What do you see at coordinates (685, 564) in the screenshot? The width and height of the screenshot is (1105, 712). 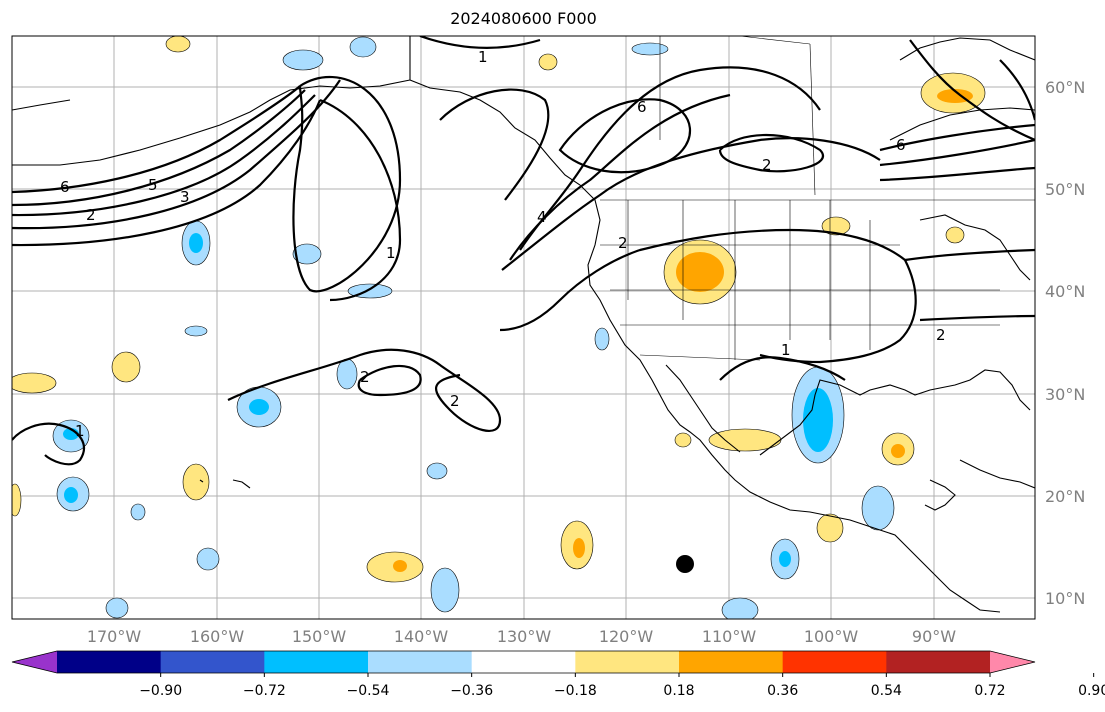 I see `storm-position-marker` at bounding box center [685, 564].